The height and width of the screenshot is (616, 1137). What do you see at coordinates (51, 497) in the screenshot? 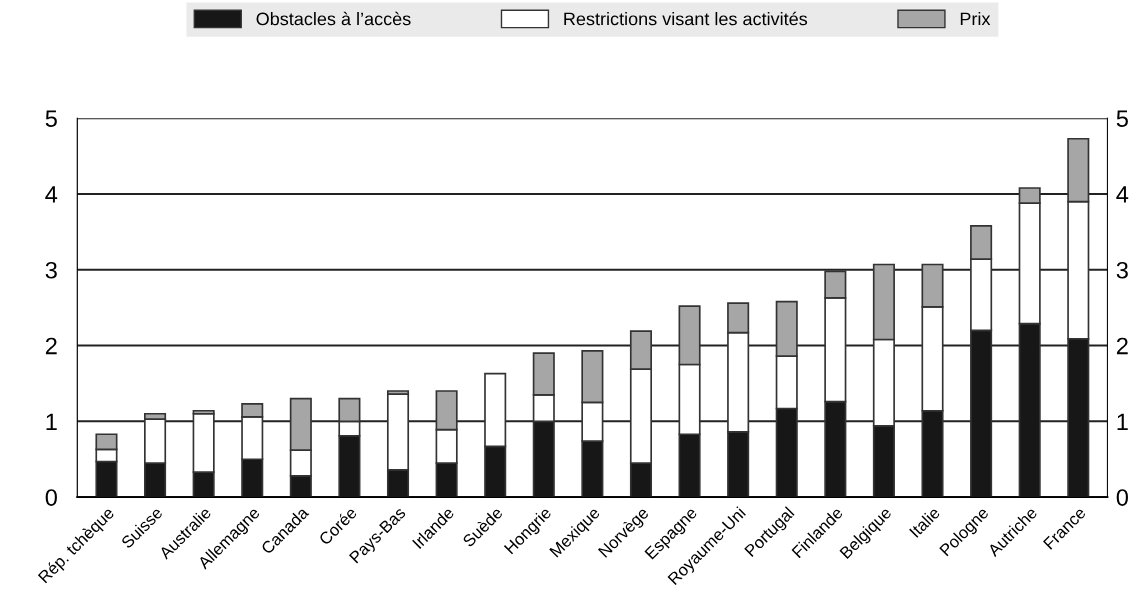
I see `y-tick-label: 0` at bounding box center [51, 497].